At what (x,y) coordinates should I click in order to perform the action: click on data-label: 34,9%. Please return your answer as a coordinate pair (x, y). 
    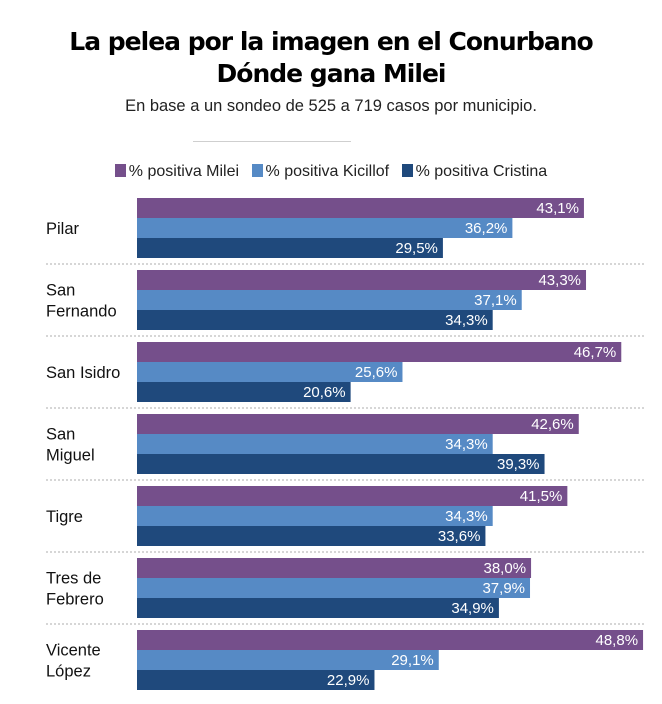
    Looking at the image, I should click on (472, 608).